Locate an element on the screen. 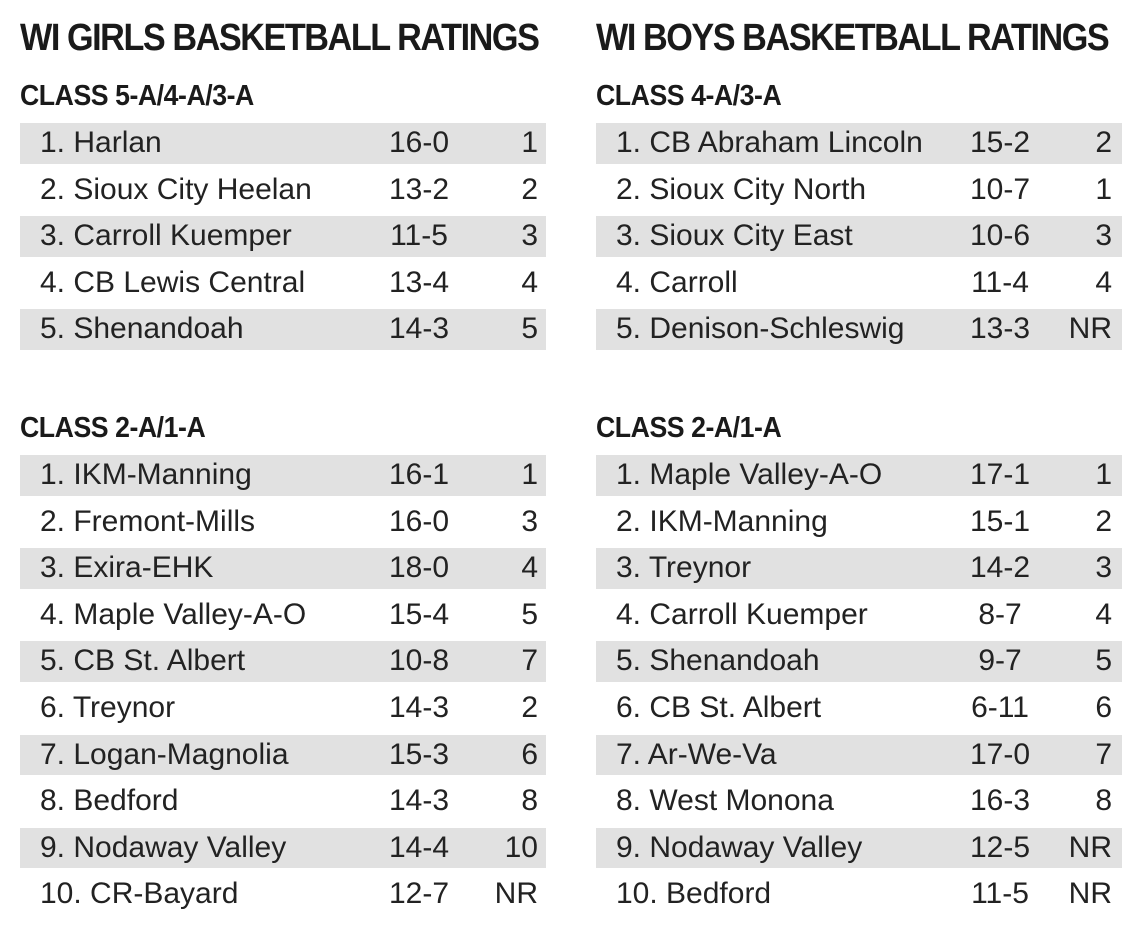  previous-rank: 10 is located at coordinates (521, 847).